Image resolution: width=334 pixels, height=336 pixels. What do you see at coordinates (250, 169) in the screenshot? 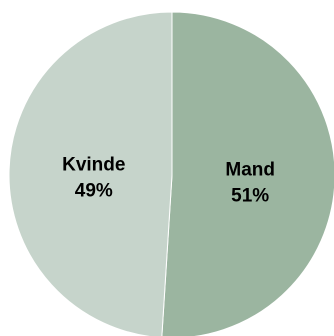
I see `slice-label-mand: Mand` at bounding box center [250, 169].